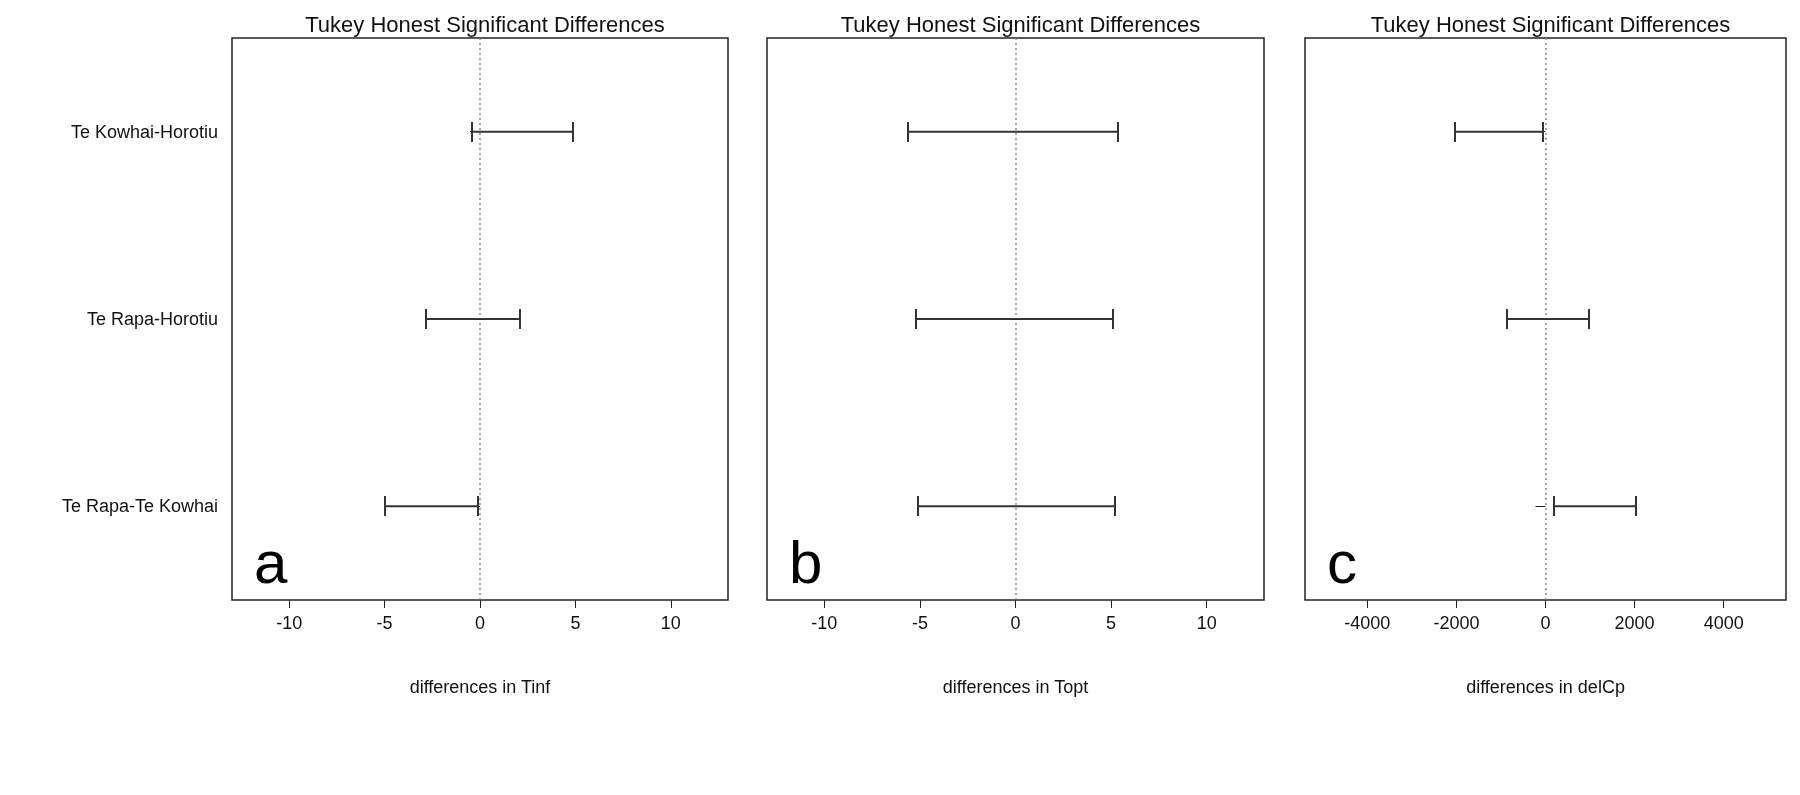 This screenshot has width=1800, height=795. Describe the element at coordinates (1723, 623) in the screenshot. I see `x-tick-label: 4000` at that location.